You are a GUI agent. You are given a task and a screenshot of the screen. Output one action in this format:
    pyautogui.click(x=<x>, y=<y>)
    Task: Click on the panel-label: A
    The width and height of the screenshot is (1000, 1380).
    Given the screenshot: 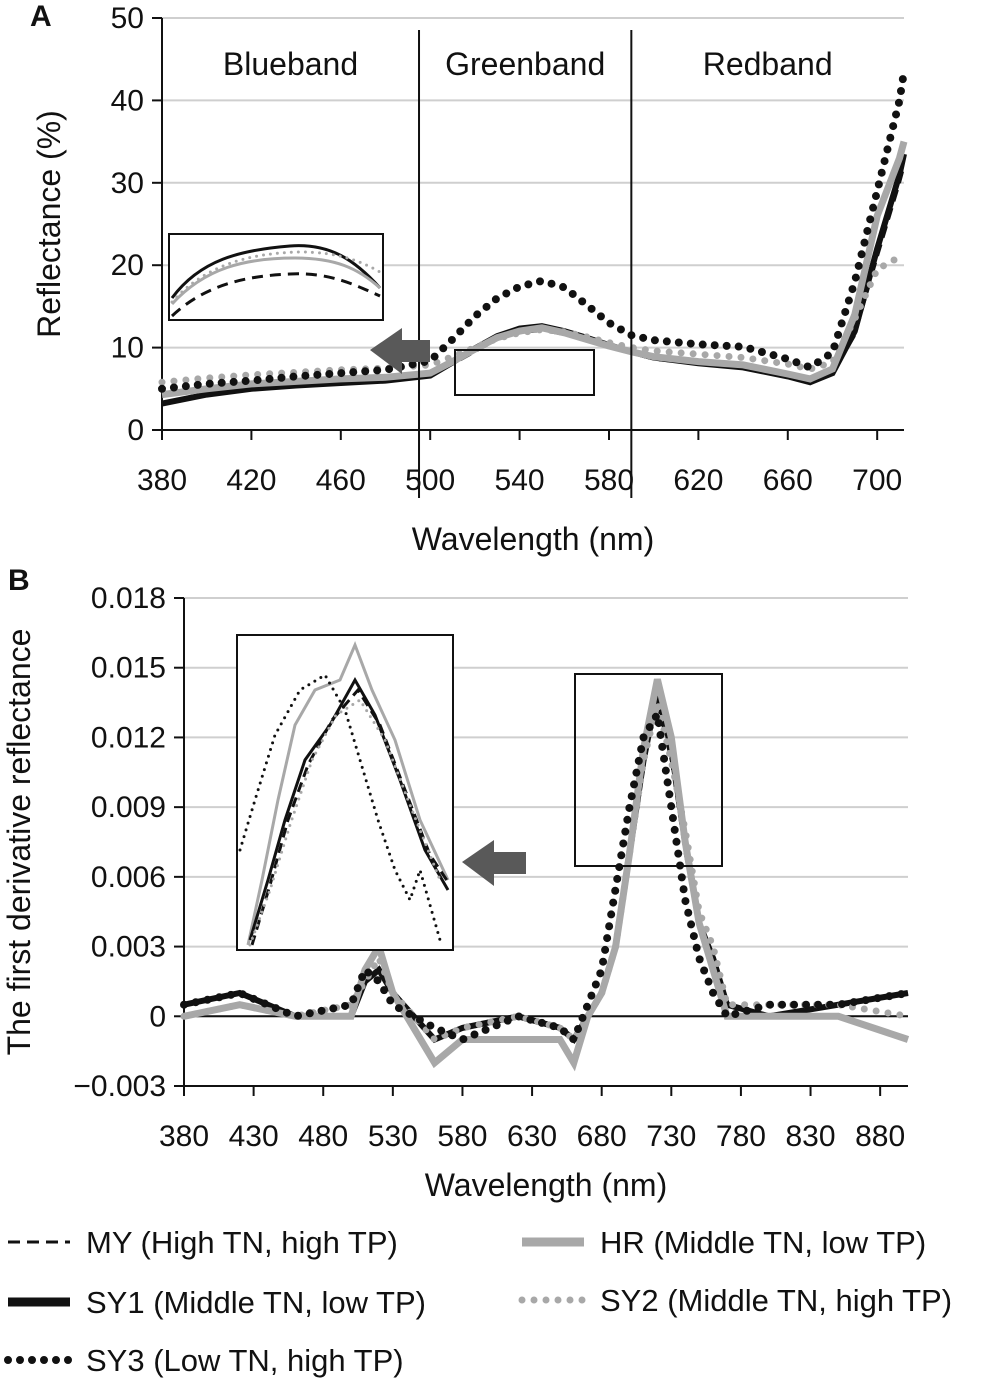 What is the action you would take?
    pyautogui.click(x=41, y=16)
    